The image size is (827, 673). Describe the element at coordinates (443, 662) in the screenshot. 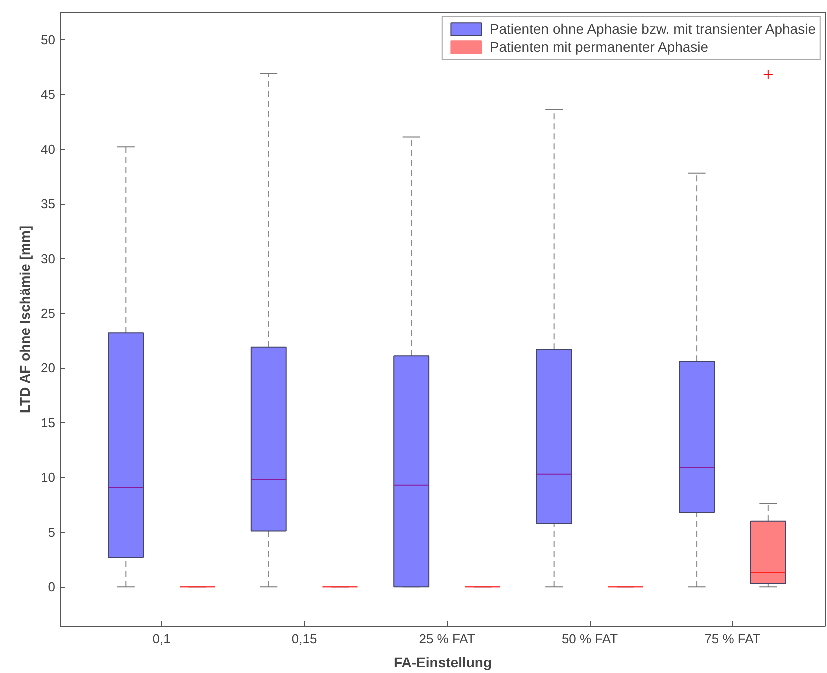

I see `x-axis-title: FA-Einstellung` at that location.